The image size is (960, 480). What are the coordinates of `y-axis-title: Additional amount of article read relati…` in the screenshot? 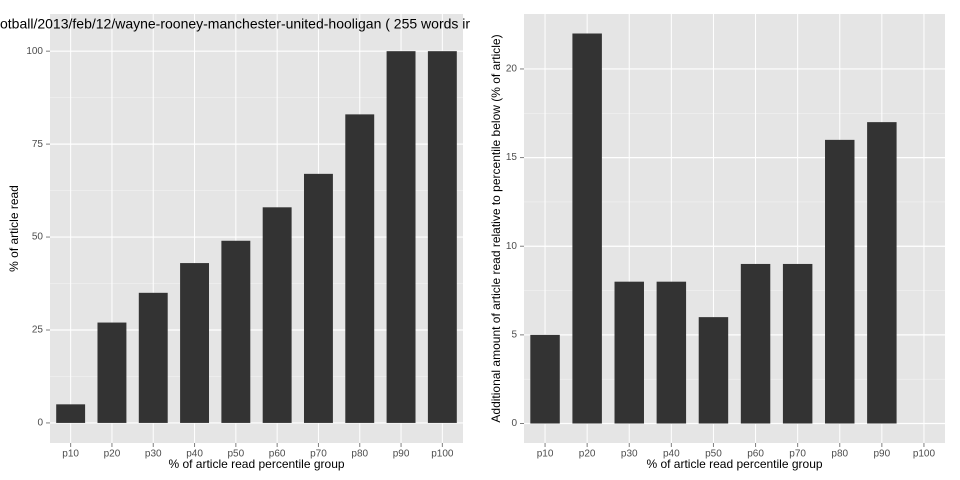 It's located at (496, 228).